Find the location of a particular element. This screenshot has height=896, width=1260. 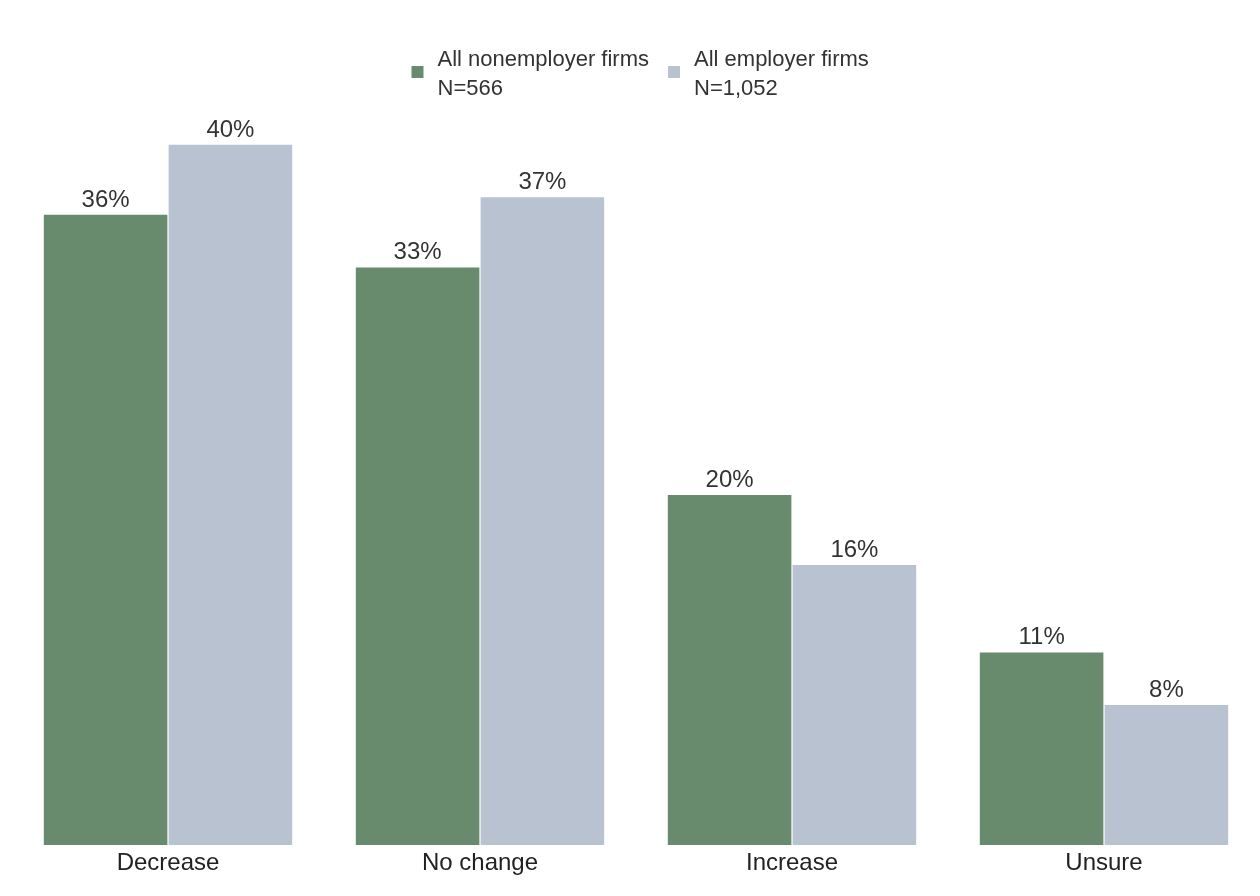

data-label: 33% is located at coordinates (417, 251).